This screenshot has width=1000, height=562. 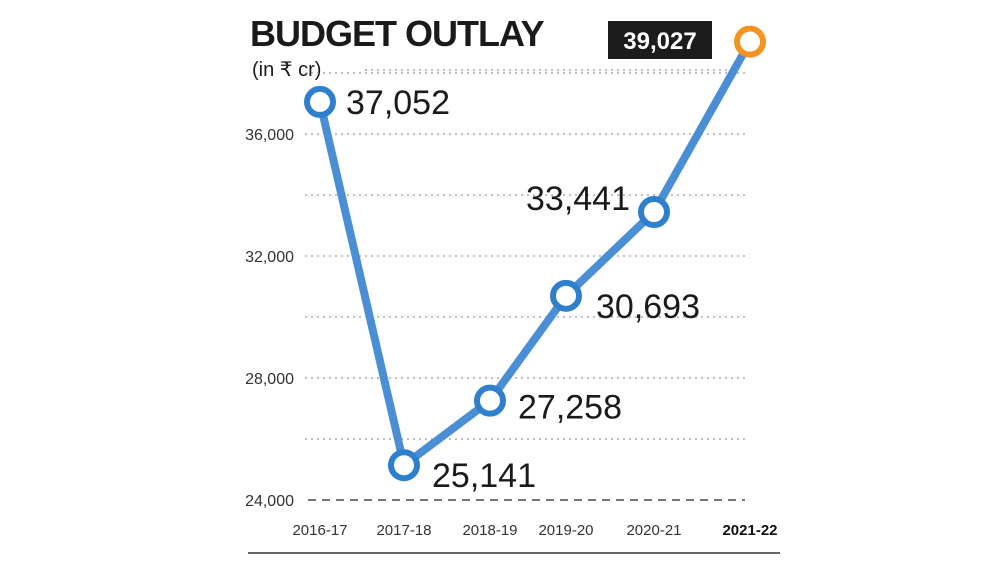 I want to click on highlight-data-label: 39,027, so click(x=659, y=41).